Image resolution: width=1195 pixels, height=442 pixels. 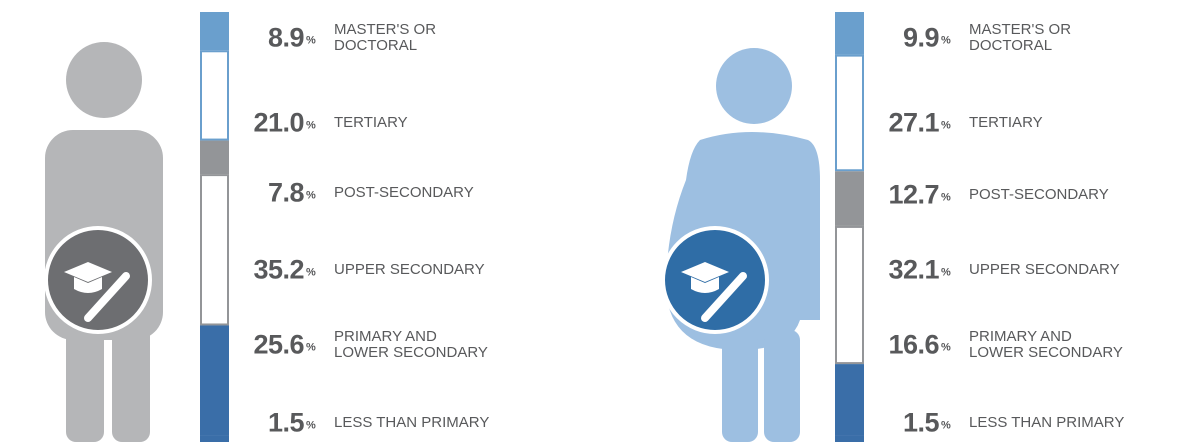 I want to click on value-label: 35.2, so click(x=278, y=269).